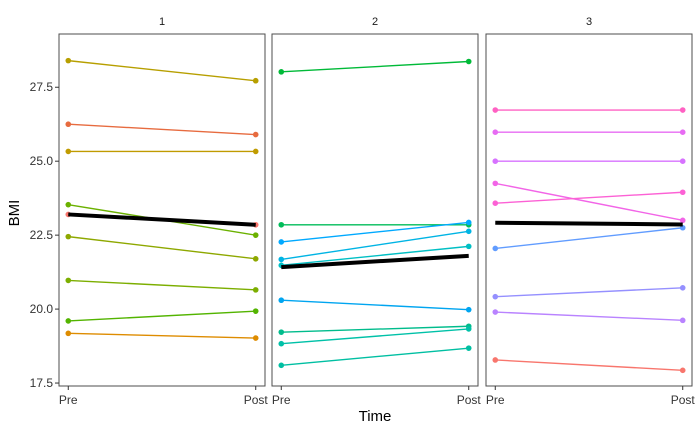  What do you see at coordinates (589, 22) in the screenshot?
I see `facet-strip-label: 3` at bounding box center [589, 22].